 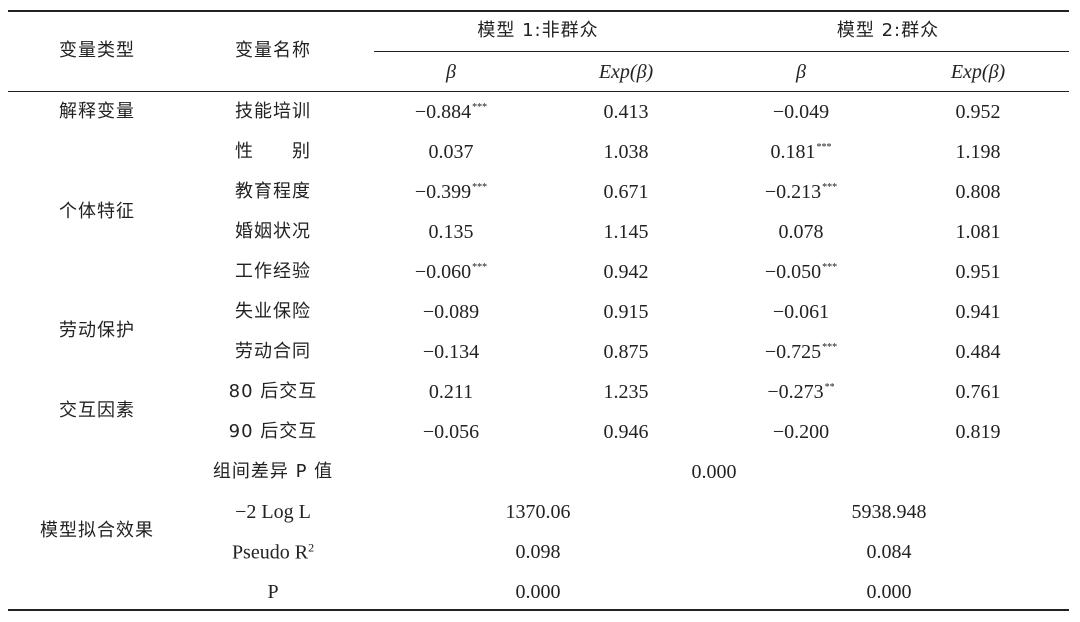 What do you see at coordinates (273, 151) in the screenshot?
I see `row-variable-name: 性 别` at bounding box center [273, 151].